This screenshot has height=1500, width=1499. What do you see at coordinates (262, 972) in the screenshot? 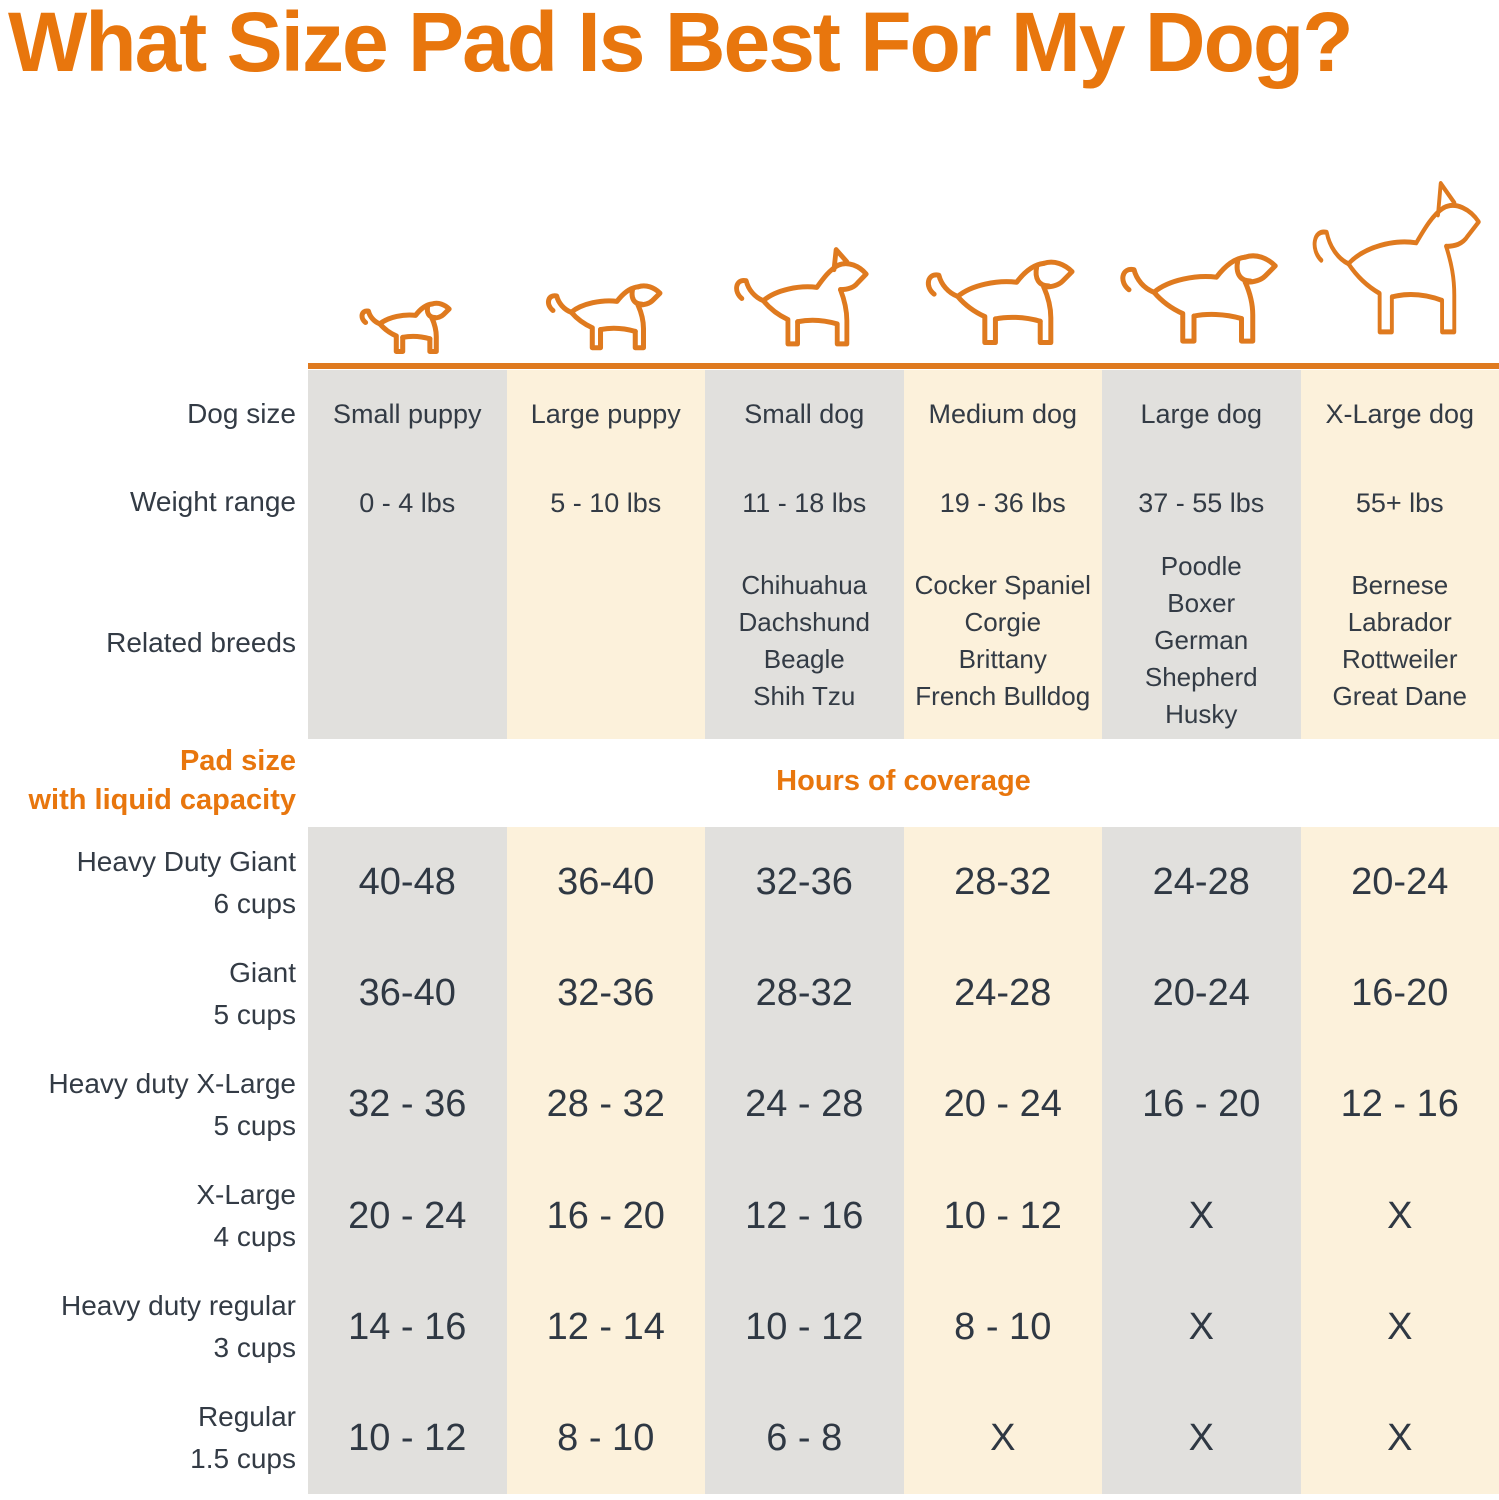
I see `pad-name: Giant` at bounding box center [262, 972].